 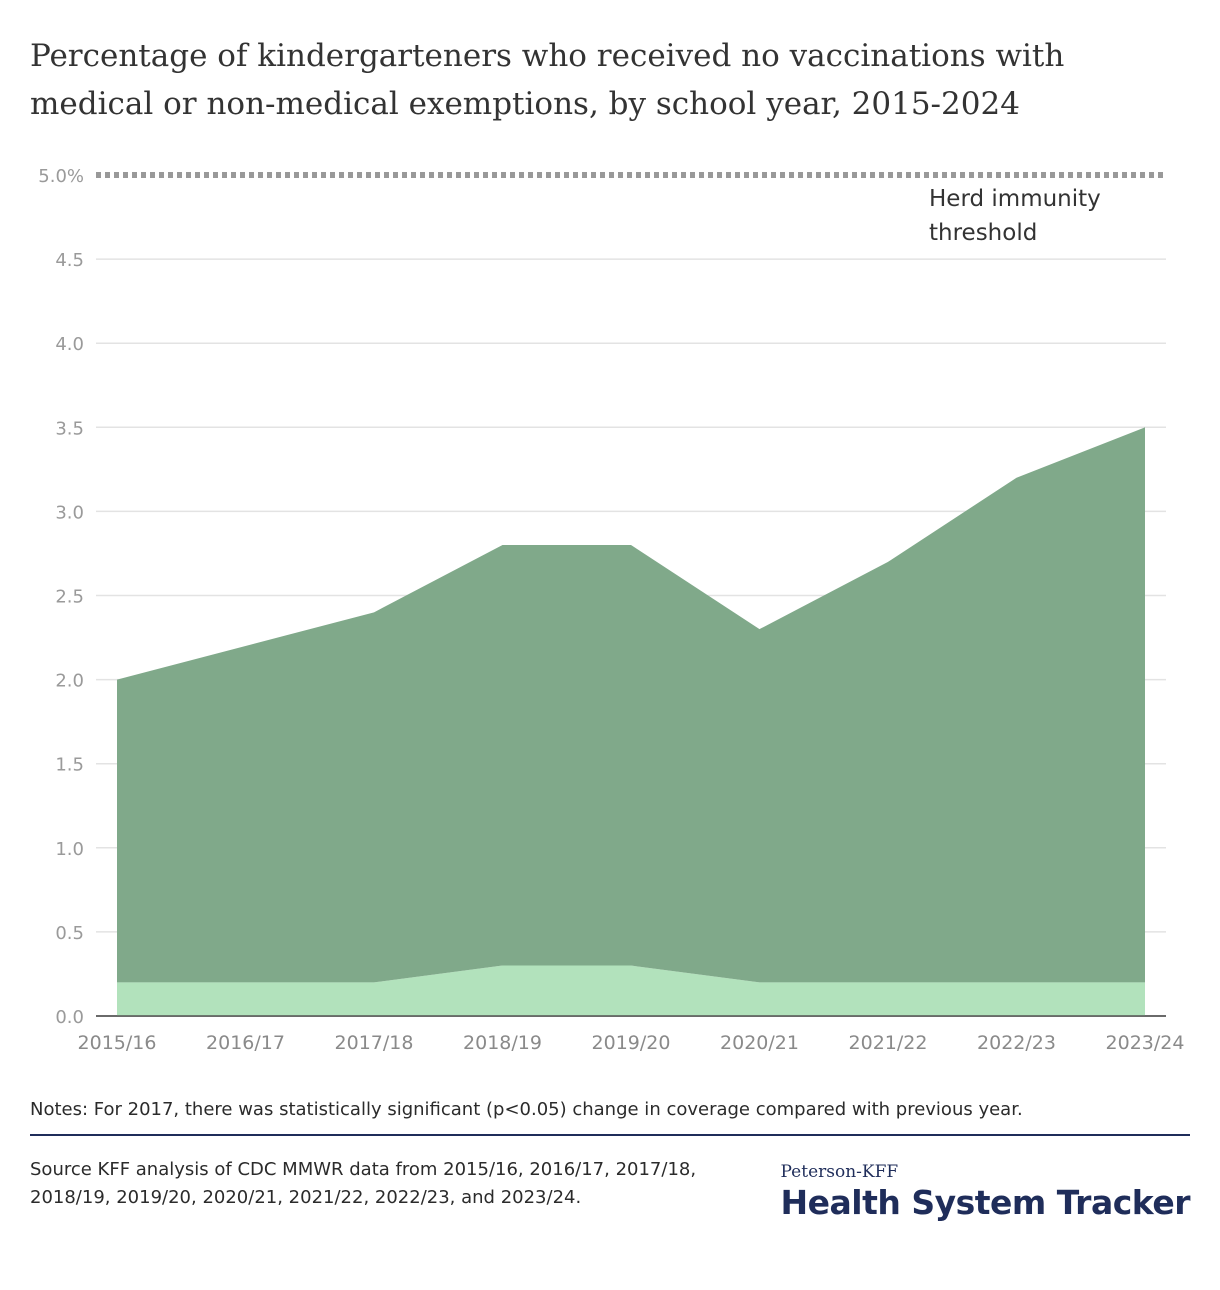 What do you see at coordinates (985, 1202) in the screenshot?
I see `brand-main-text: Health System Tracker` at bounding box center [985, 1202].